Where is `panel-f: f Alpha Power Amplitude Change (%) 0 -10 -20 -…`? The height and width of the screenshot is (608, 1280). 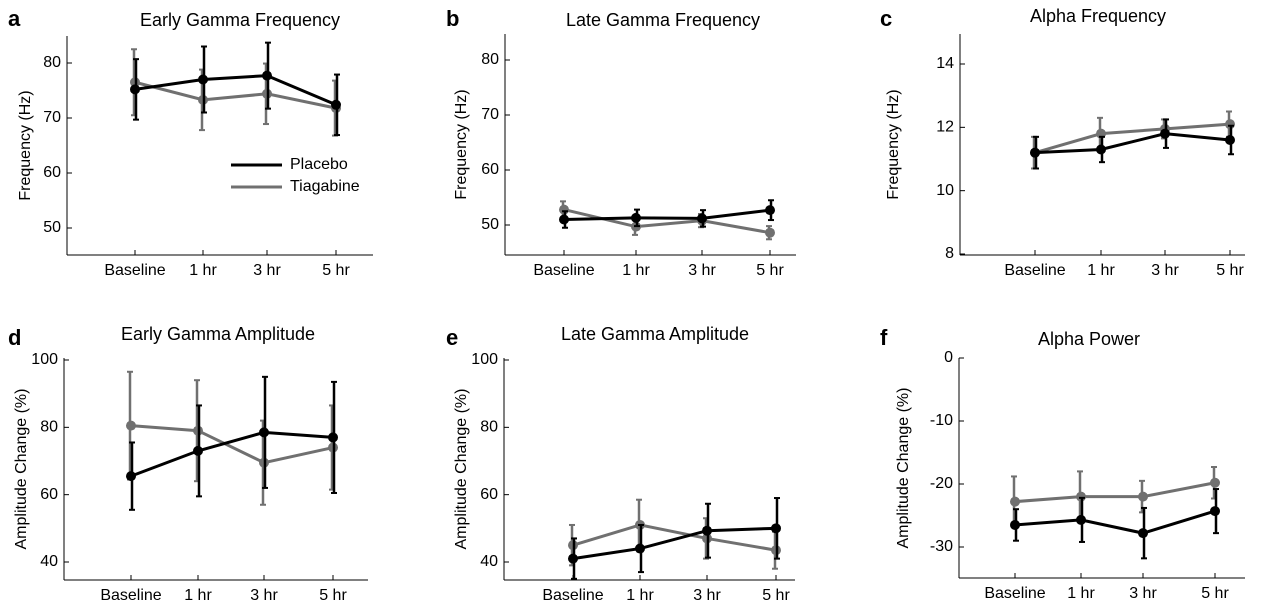
panel-f: f Alpha Power Amplitude Change (%) 0 -10 -20 -… is located at coordinates (1062, 463).